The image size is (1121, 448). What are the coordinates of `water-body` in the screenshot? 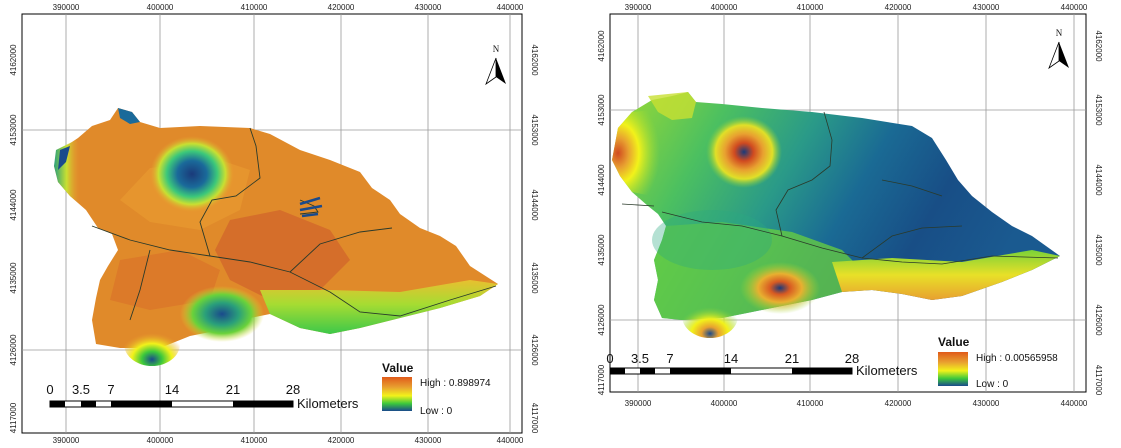 It's located at (311, 207).